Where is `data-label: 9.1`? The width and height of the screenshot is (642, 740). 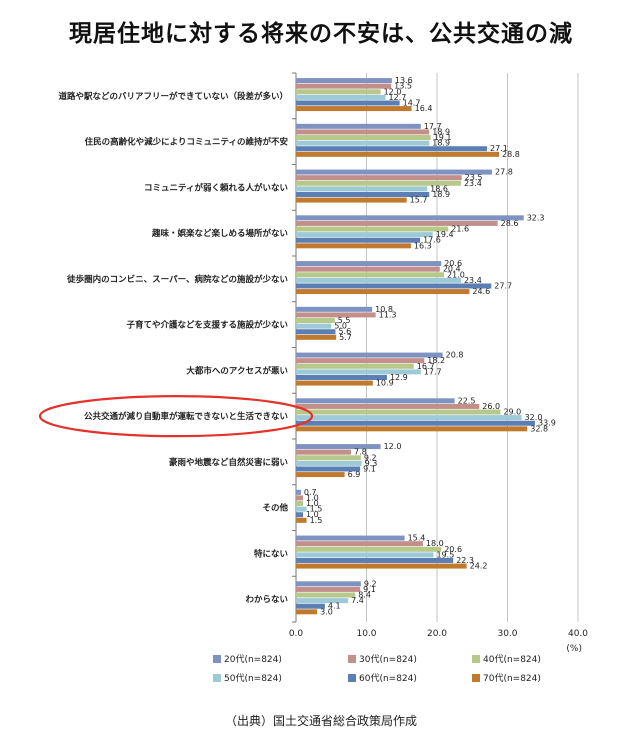
data-label: 9.1 is located at coordinates (369, 468).